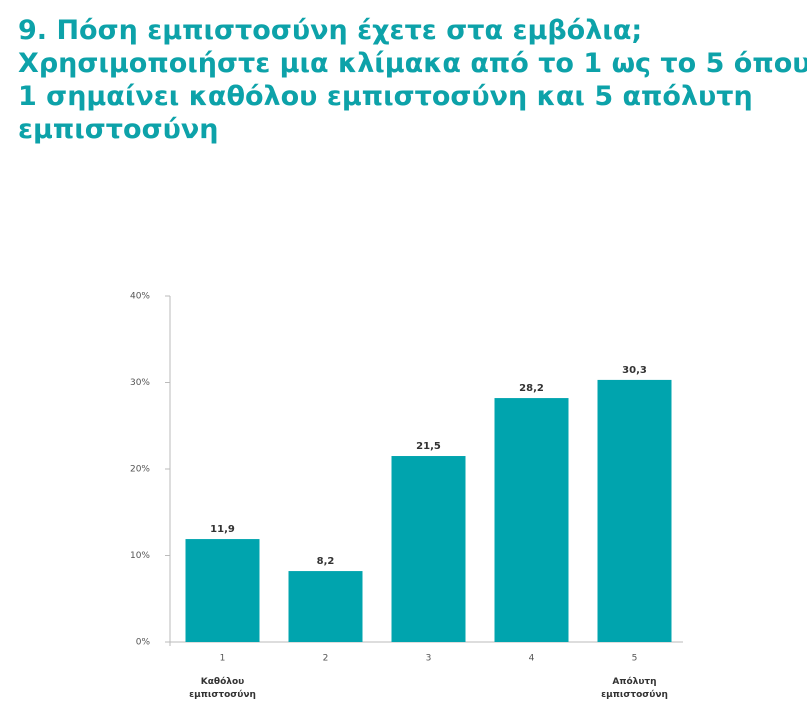  I want to click on value-label: 28,2, so click(531, 388).